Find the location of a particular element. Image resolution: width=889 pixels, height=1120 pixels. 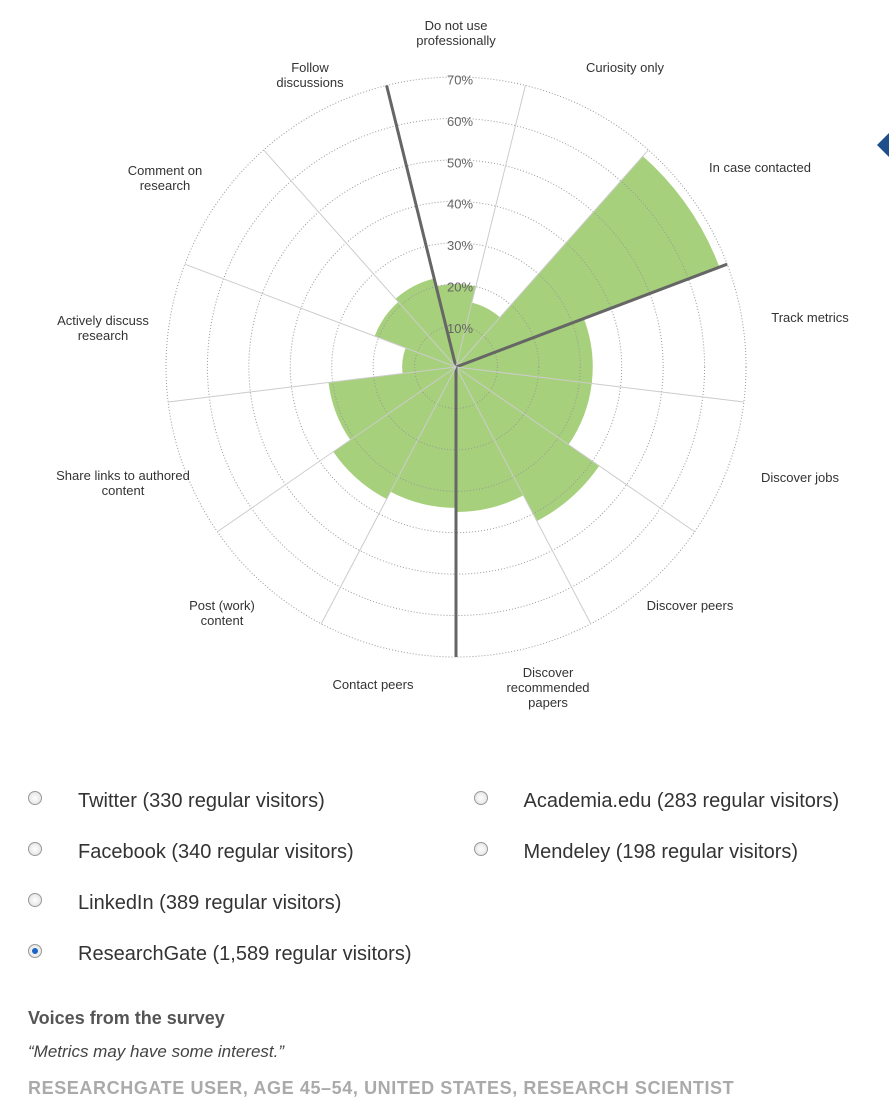

category-label: Do not use professionally is located at coordinates (456, 33).